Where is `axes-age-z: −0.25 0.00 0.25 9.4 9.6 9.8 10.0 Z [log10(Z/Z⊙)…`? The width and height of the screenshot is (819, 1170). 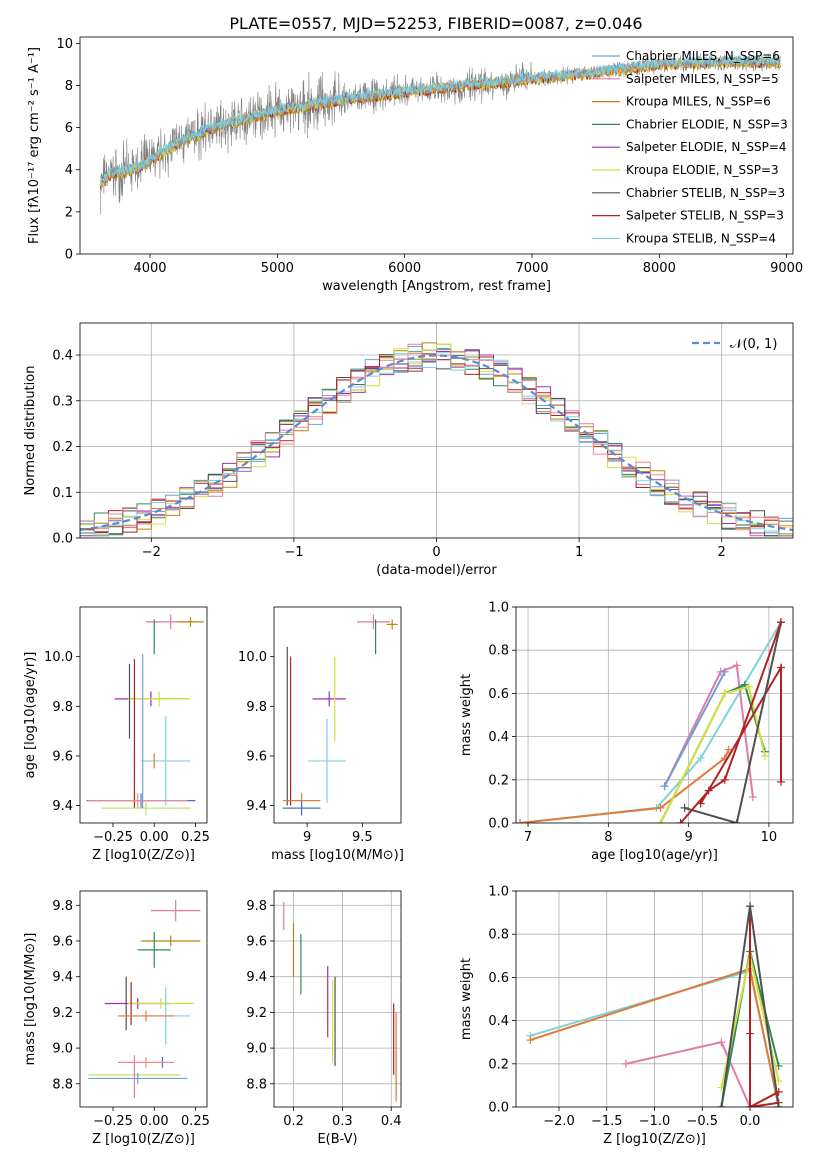 axes-age-z: −0.25 0.00 0.25 9.4 9.6 9.8 10.0 Z [log10(Z/Z⊙)… is located at coordinates (116, 734).